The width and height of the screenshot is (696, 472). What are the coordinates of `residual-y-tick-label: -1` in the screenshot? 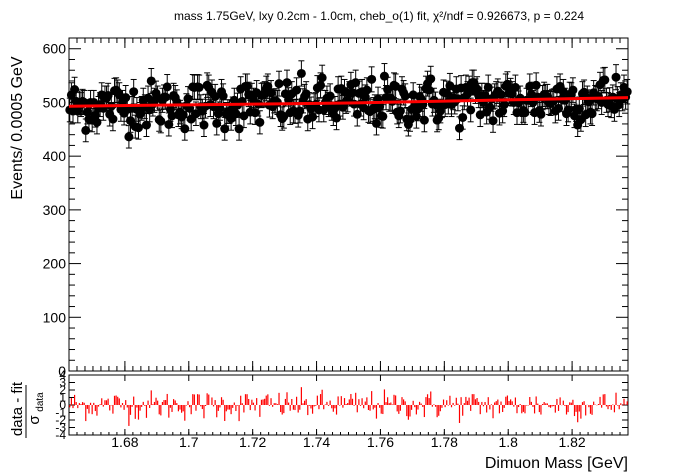 It's located at (60, 413).